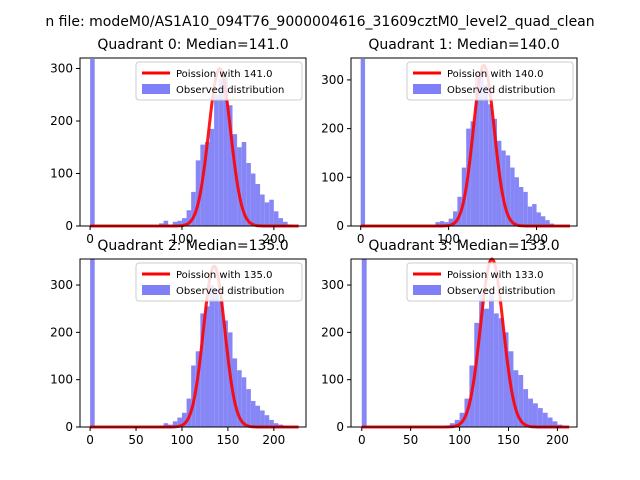 This screenshot has height=480, width=640. Describe the element at coordinates (192, 45) in the screenshot. I see `panel-title: Quadrant 0: Median=141.0` at that location.